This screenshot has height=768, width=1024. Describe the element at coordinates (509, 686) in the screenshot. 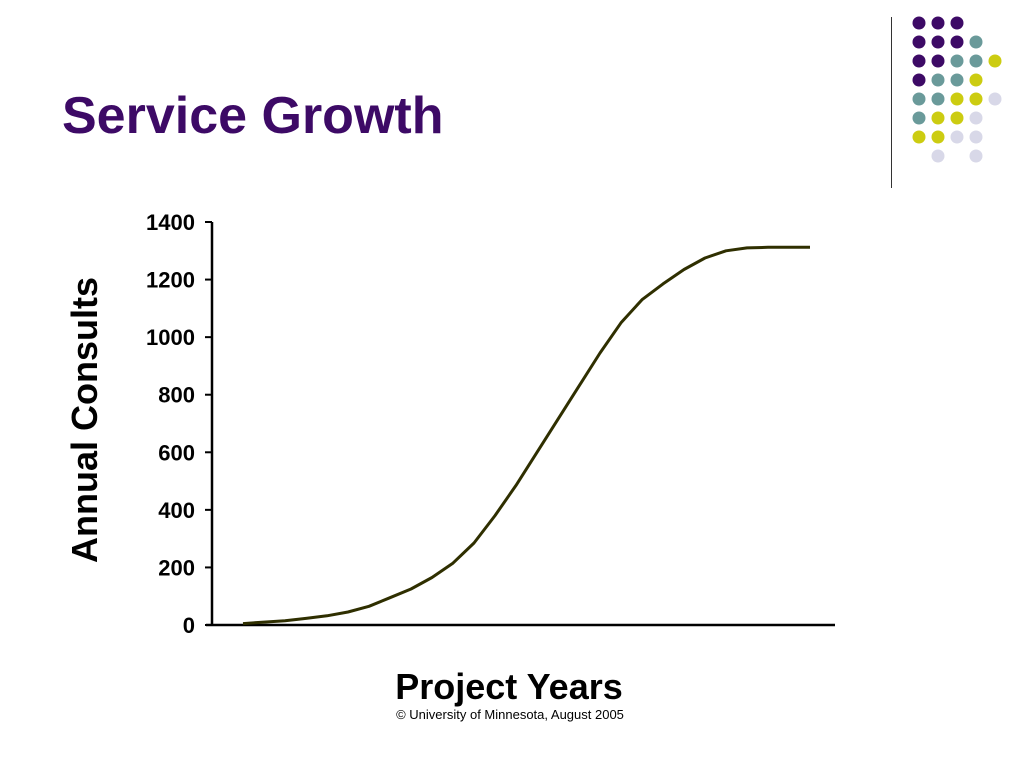

I see `x-axis-label: Project Years` at that location.